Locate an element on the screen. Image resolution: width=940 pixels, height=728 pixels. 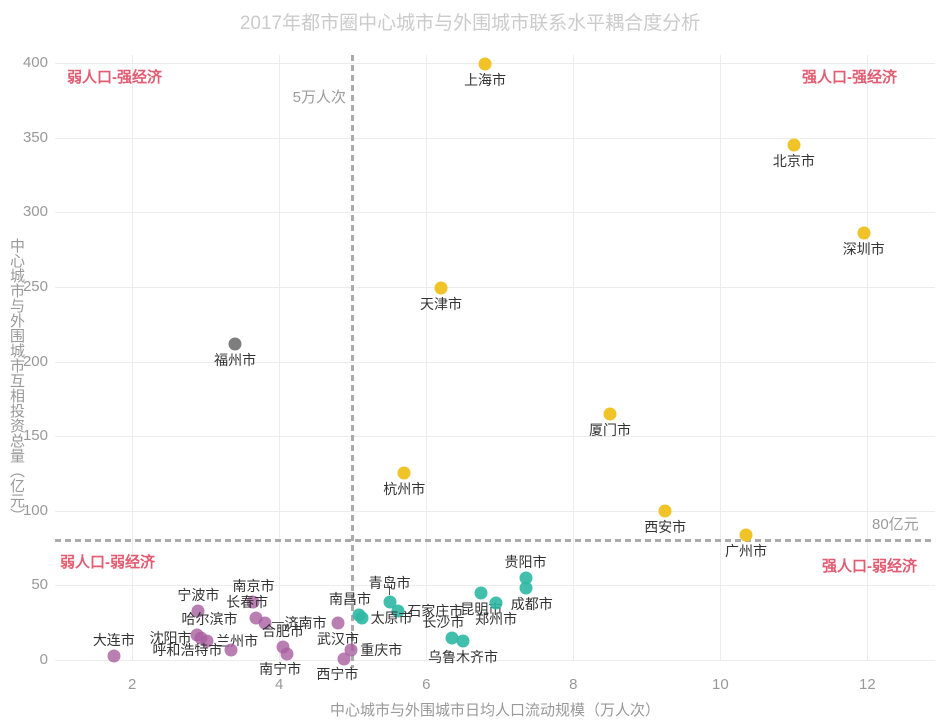
city-label-广州市: 广州市 is located at coordinates (746, 550).